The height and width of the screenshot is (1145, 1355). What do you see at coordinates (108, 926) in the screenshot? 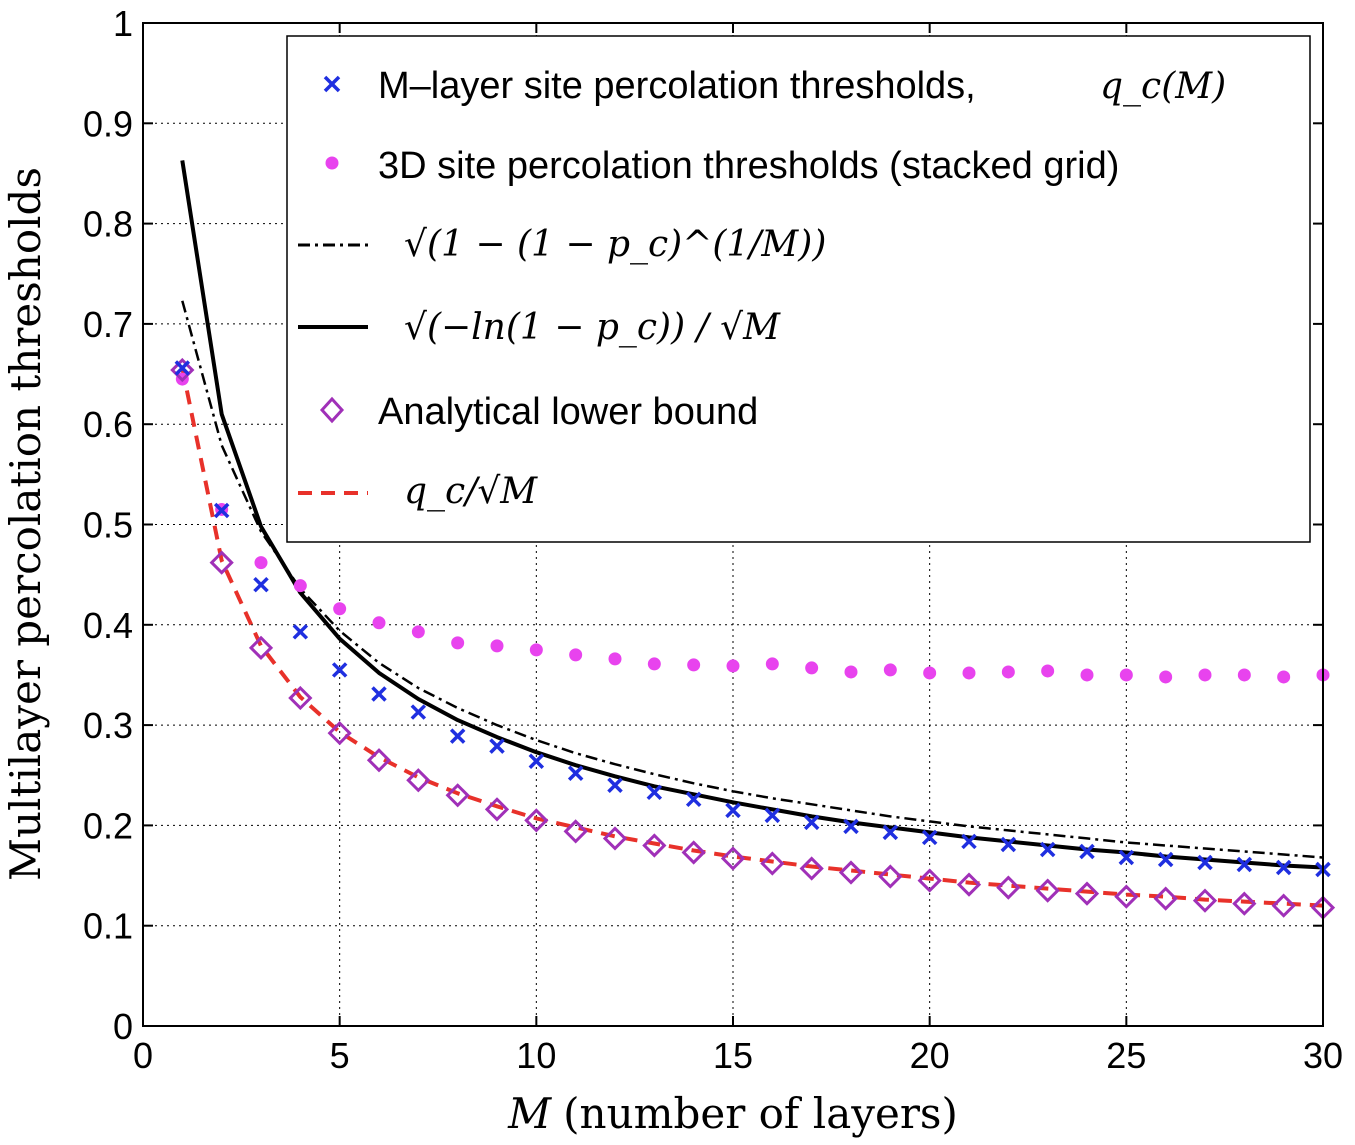
I see `y-tick-label: 0.1` at bounding box center [108, 926].